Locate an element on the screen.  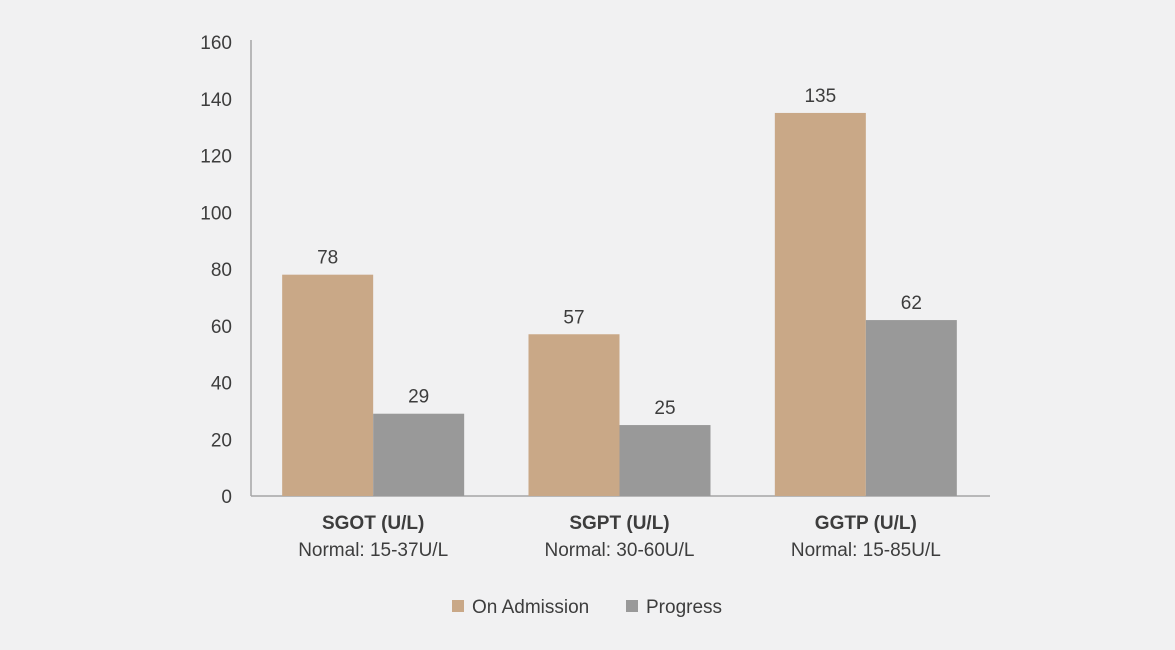
x-category-sublabel: Normal: 15-37U/L is located at coordinates (373, 550).